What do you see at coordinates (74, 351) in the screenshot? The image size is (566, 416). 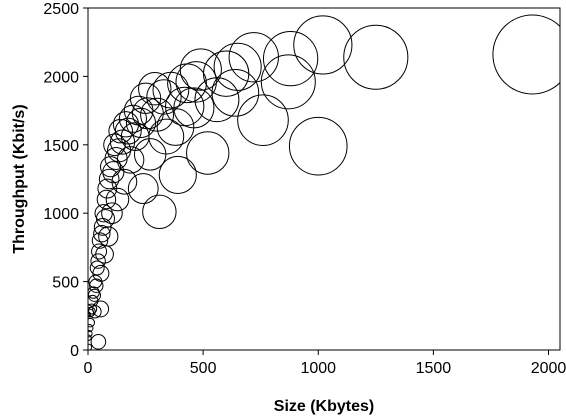 I see `y-tick-label: 0` at bounding box center [74, 351].